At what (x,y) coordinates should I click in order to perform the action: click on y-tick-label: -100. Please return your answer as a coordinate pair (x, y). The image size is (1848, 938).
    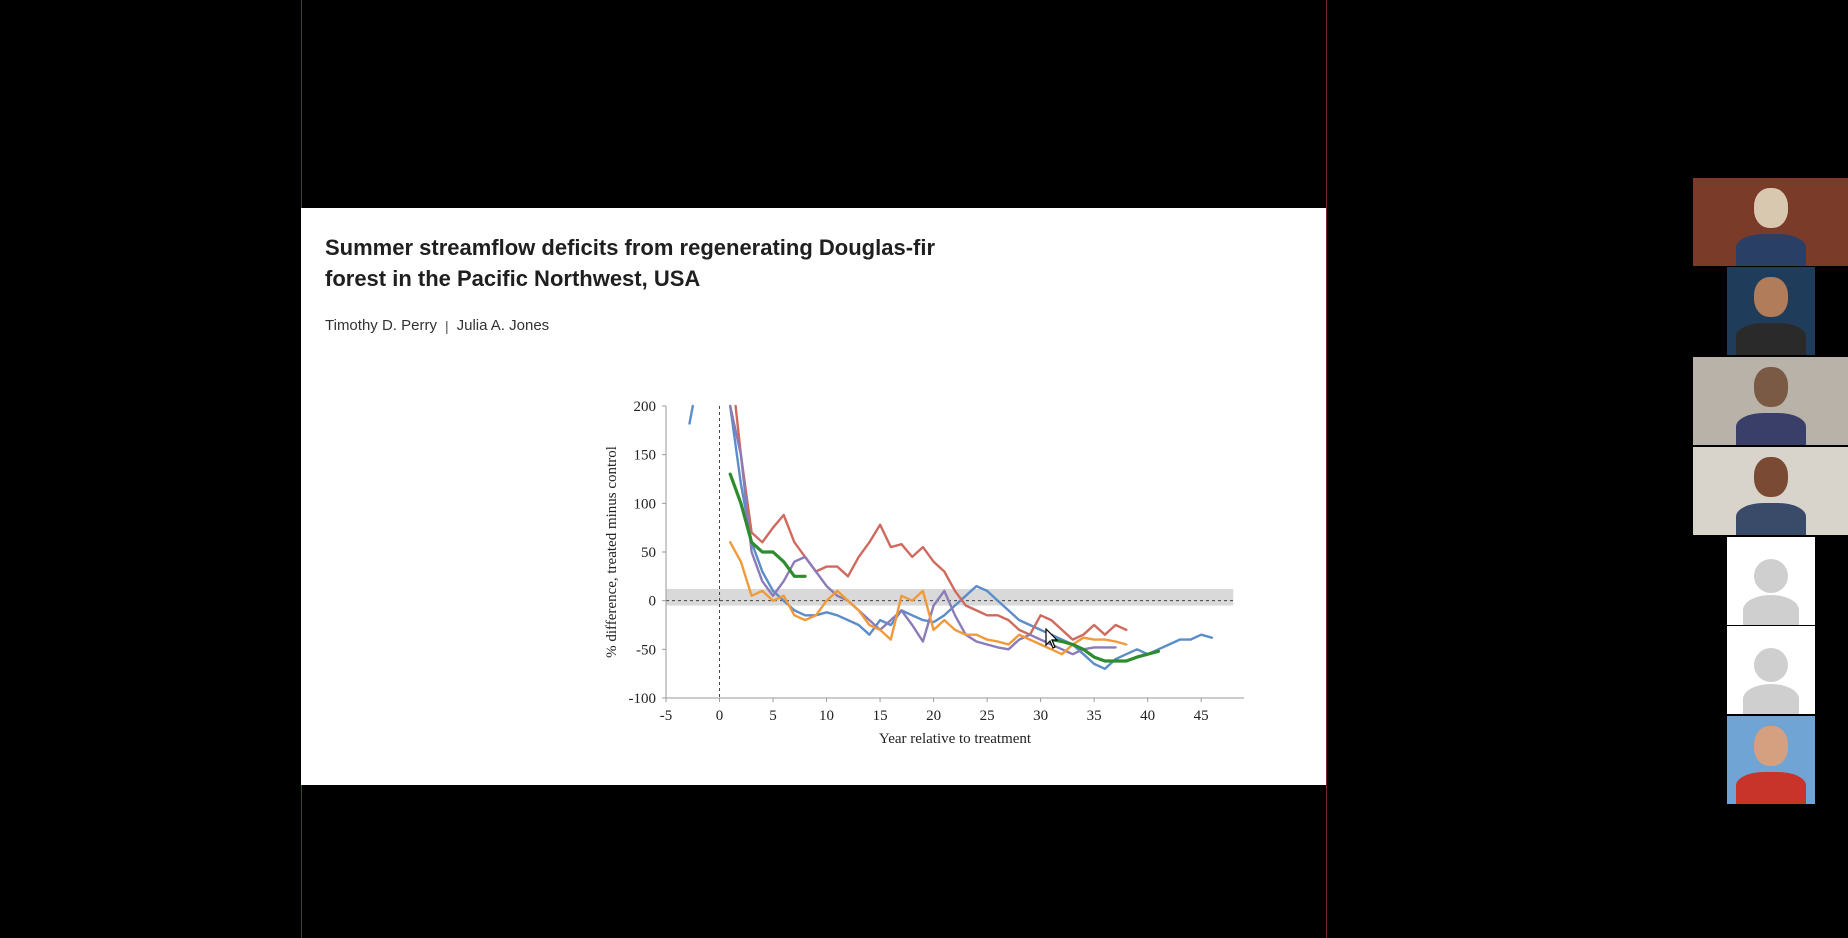
    Looking at the image, I should click on (643, 699).